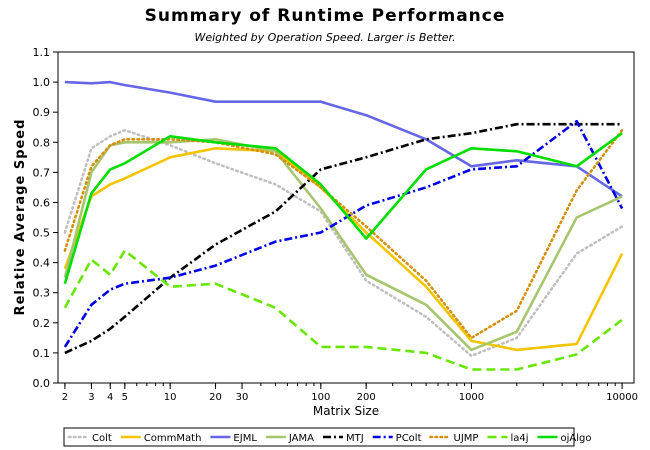 The height and width of the screenshot is (450, 650). Describe the element at coordinates (42, 383) in the screenshot. I see `y-tick-label: 0.0` at that location.